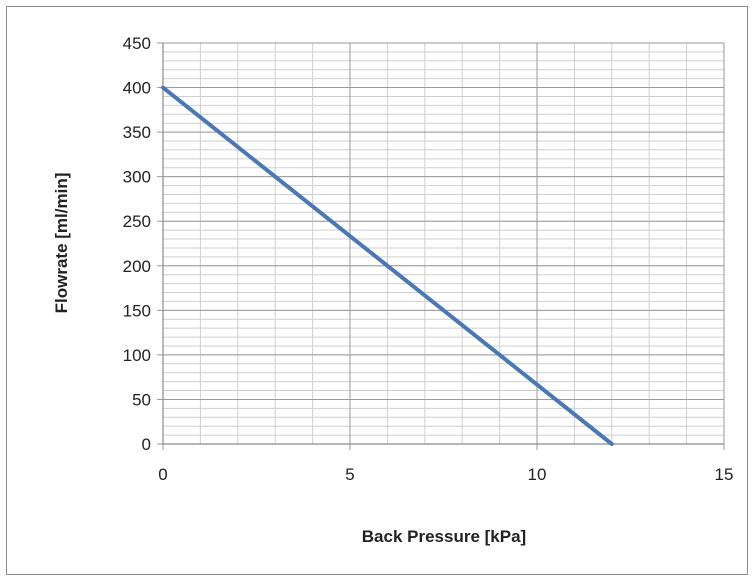 The height and width of the screenshot is (583, 756). I want to click on y-tick-label: 150, so click(137, 310).